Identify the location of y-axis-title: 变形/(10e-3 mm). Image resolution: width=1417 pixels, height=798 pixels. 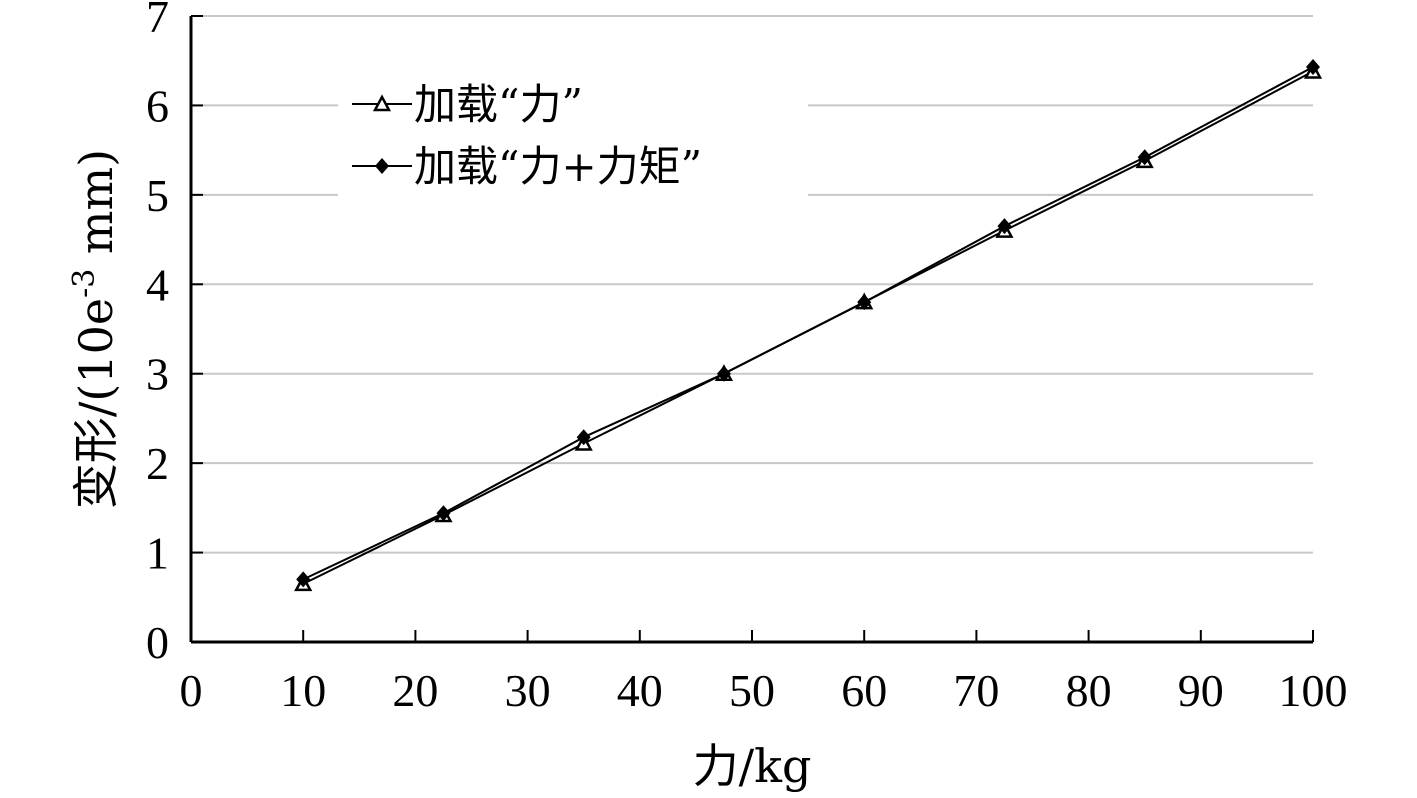
(95, 329).